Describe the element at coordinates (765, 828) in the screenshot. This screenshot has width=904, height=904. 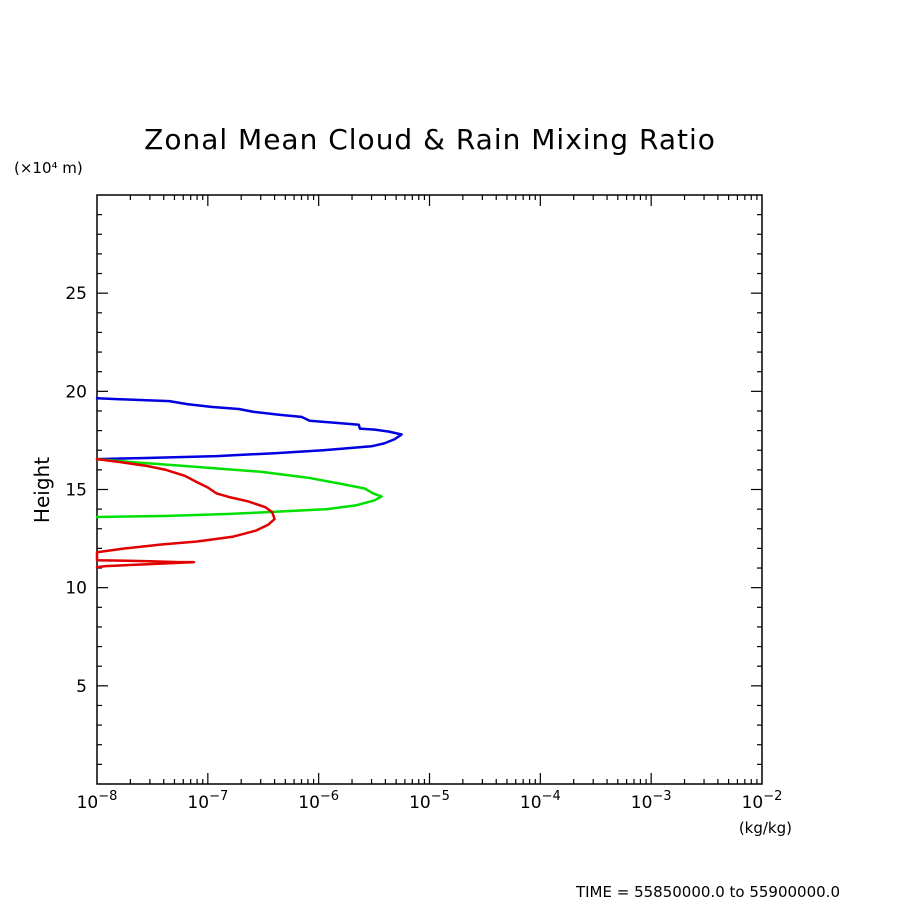
I see `x-unit-label: (kg/kg)` at that location.